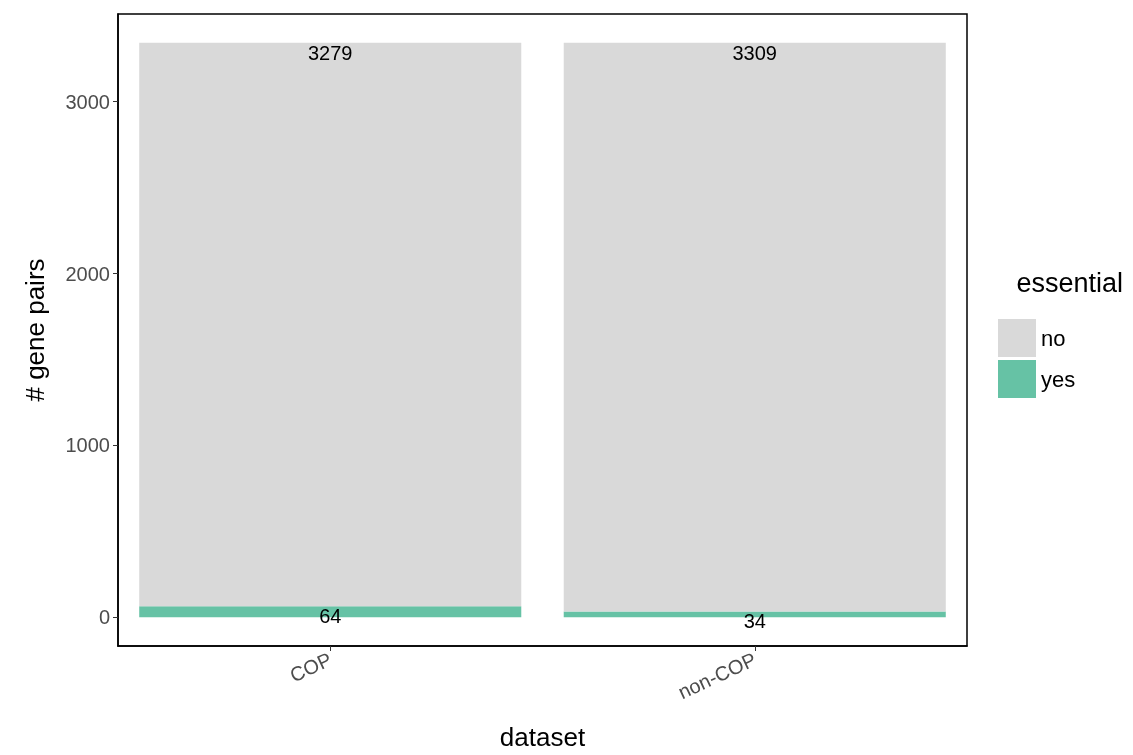  What do you see at coordinates (87, 445) in the screenshot?
I see `y-tick-label: 1000` at bounding box center [87, 445].